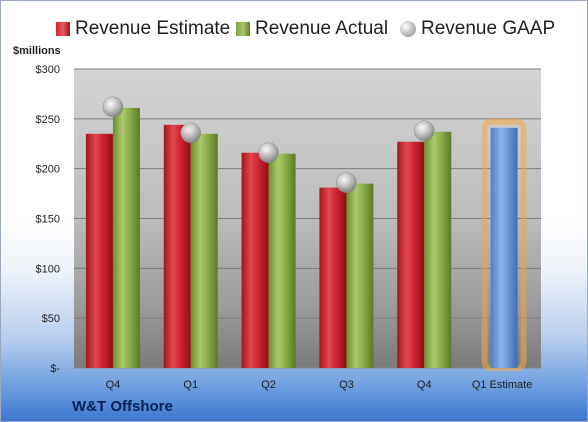  Describe the element at coordinates (504, 247) in the screenshot. I see `bar-revenue-estimate-forecast` at that location.